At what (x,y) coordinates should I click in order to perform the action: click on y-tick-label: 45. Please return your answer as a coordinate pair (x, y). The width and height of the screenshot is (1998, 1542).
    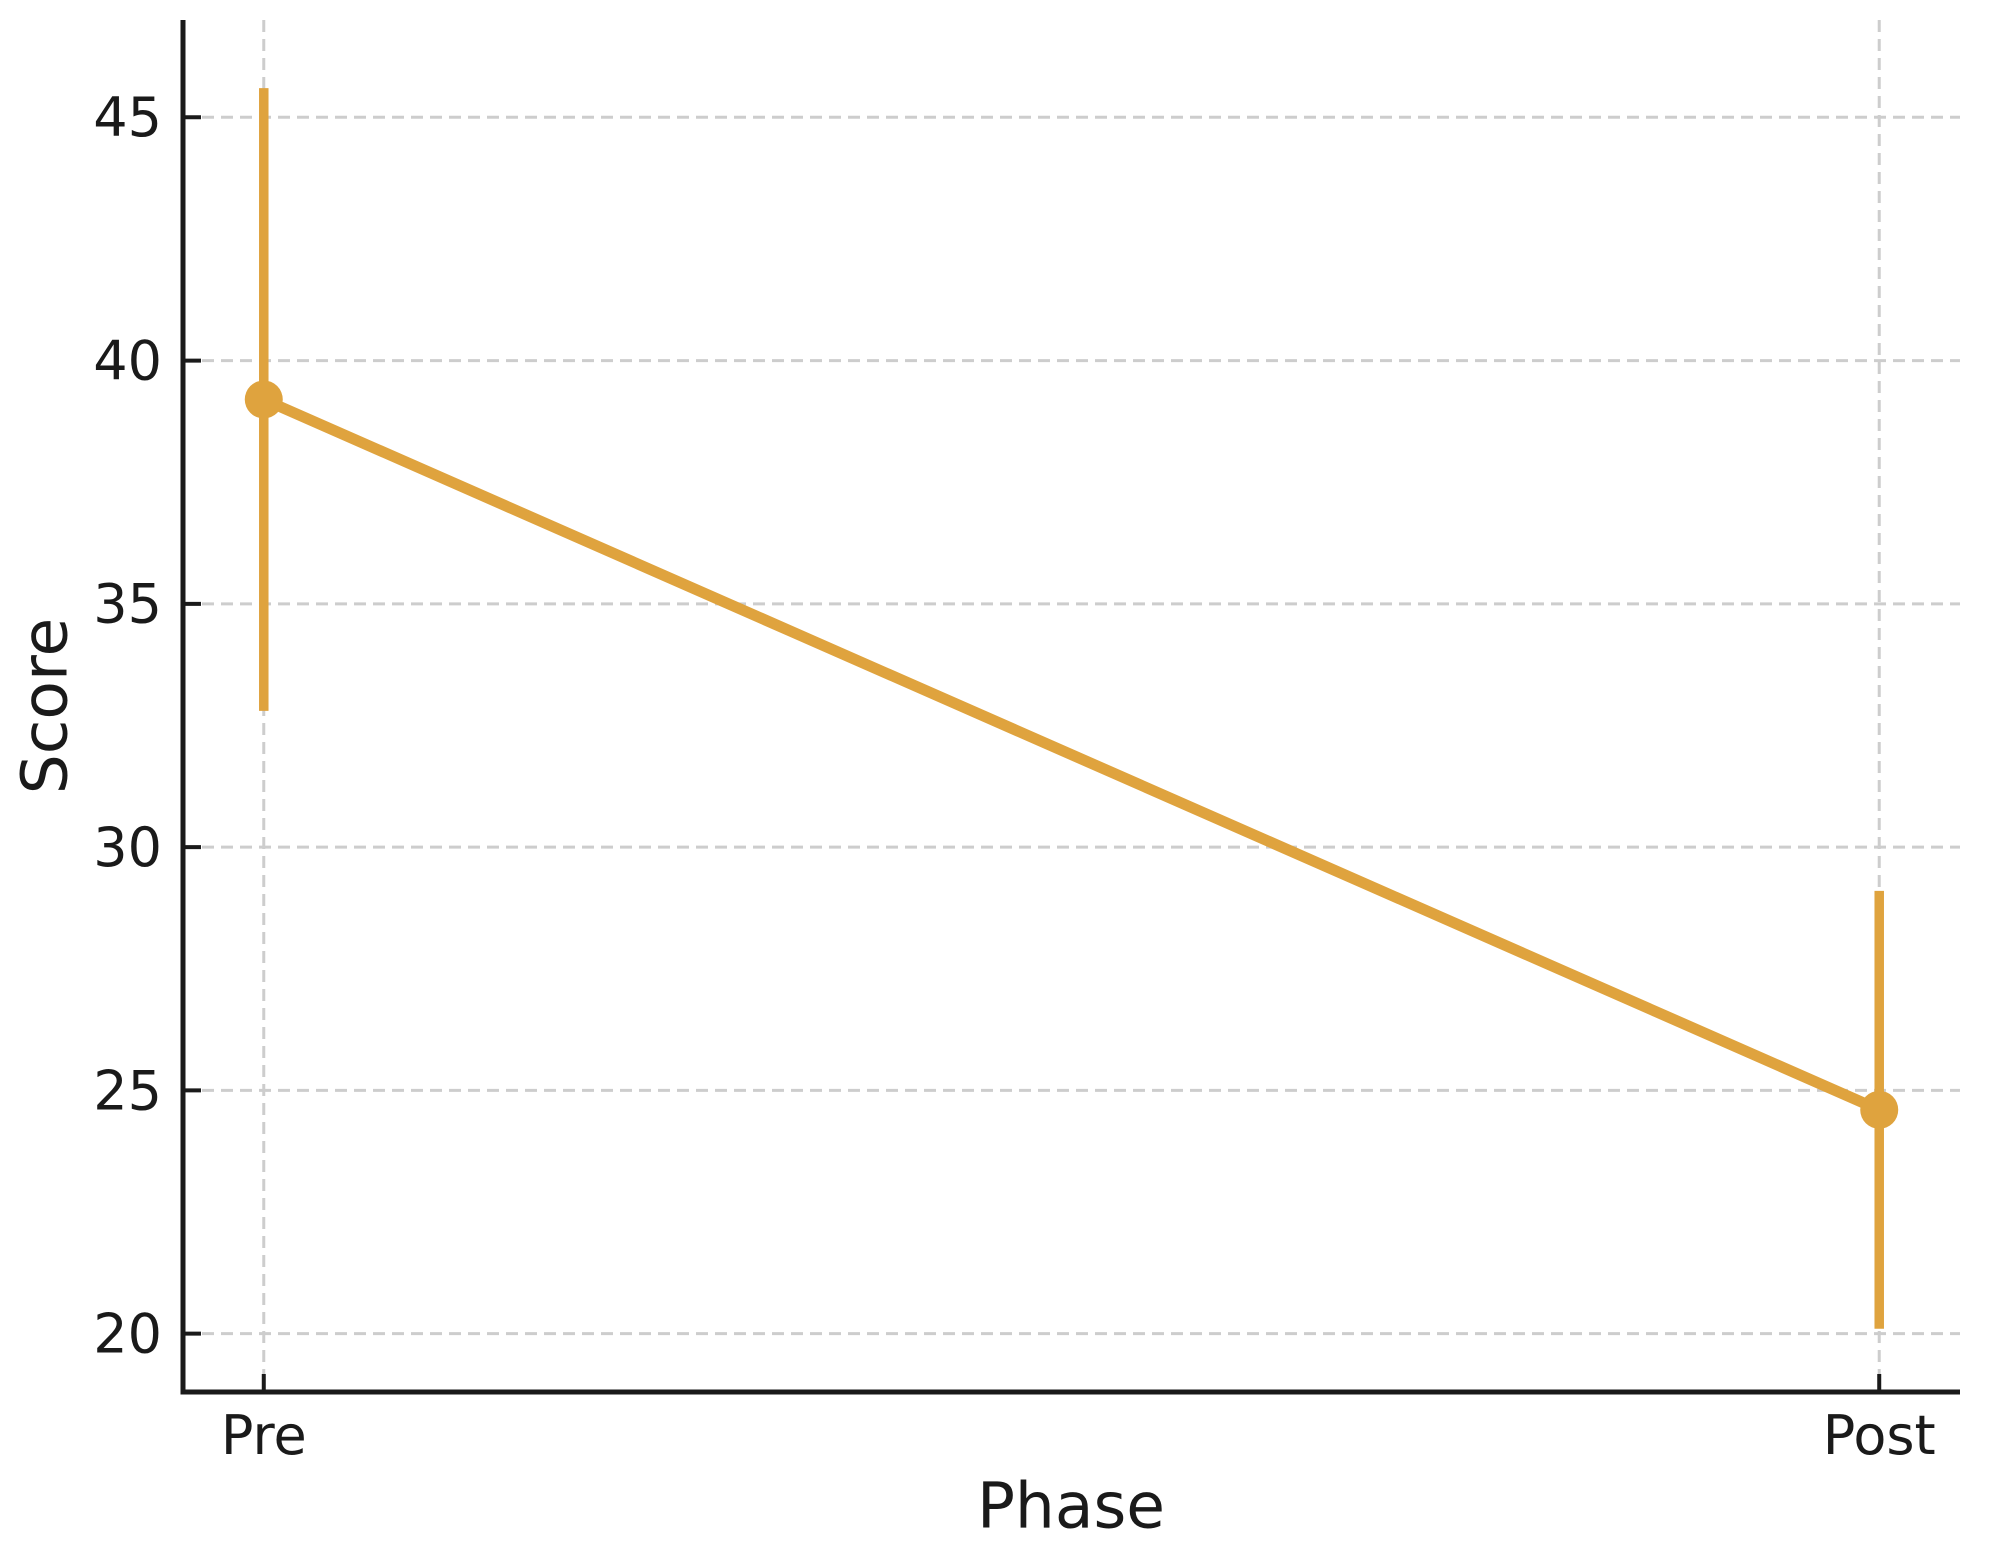
    Looking at the image, I should click on (127, 117).